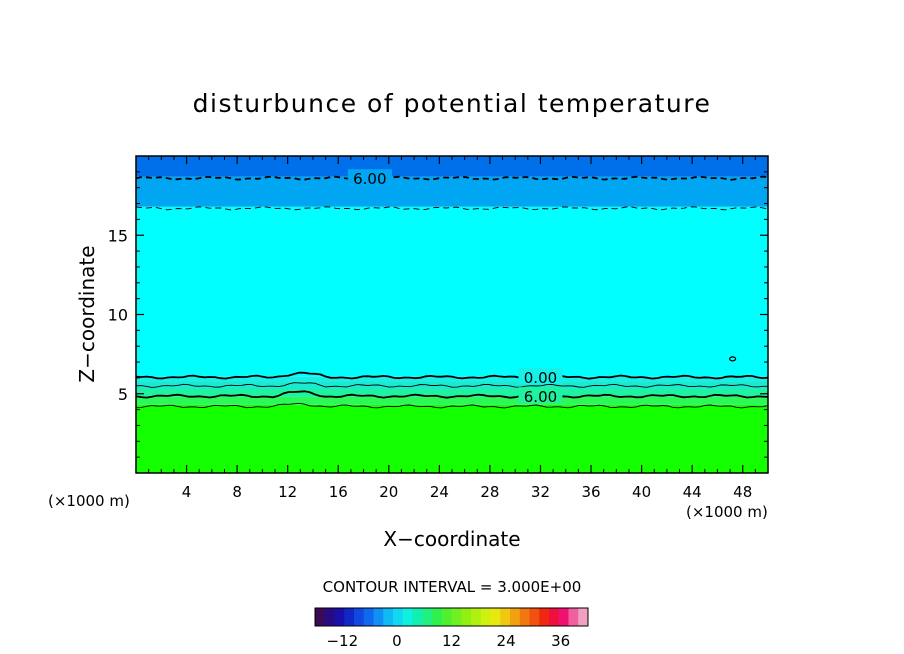  Describe the element at coordinates (727, 512) in the screenshot. I see `x-unit-right: (×1000 m)` at that location.